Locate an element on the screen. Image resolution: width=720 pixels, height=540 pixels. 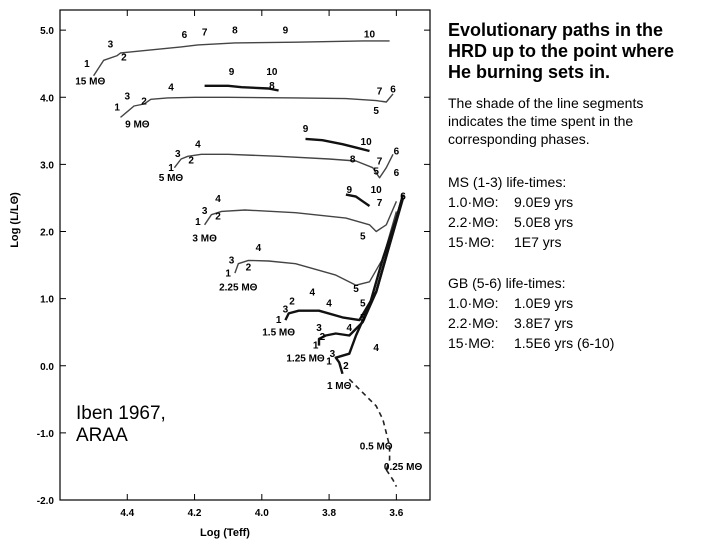
ms-row-mass: 2.2·MΘ: is located at coordinates (473, 222).